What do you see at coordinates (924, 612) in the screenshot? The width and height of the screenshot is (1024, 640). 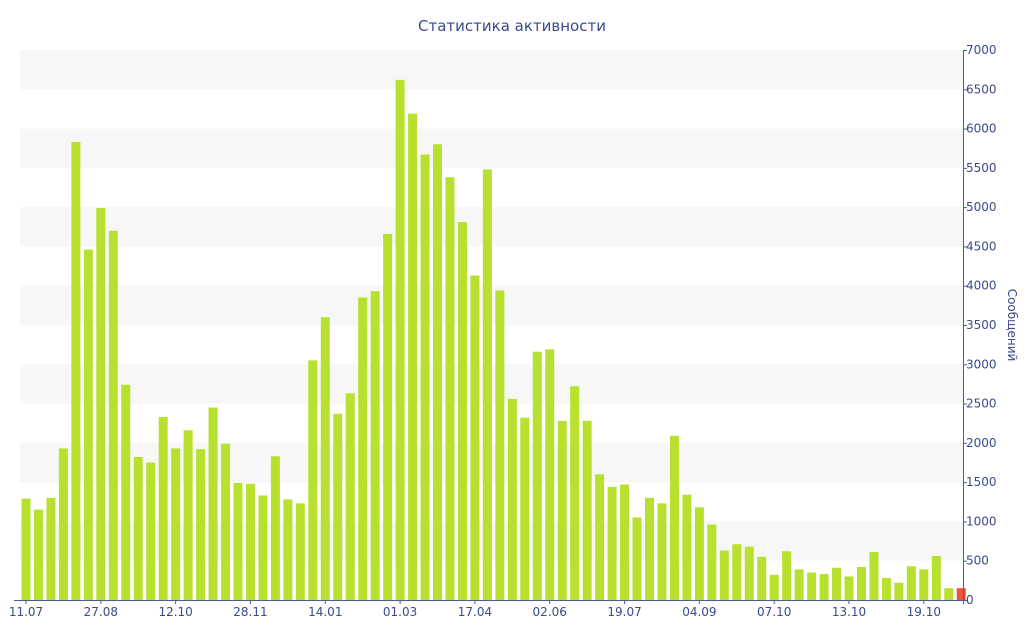 I see `x-tick-label: 19.10` at bounding box center [924, 612].